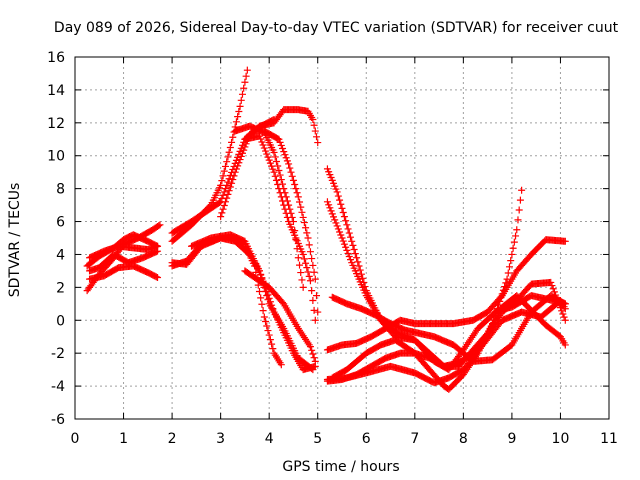  I want to click on x-tick-label: 11, so click(609, 439).